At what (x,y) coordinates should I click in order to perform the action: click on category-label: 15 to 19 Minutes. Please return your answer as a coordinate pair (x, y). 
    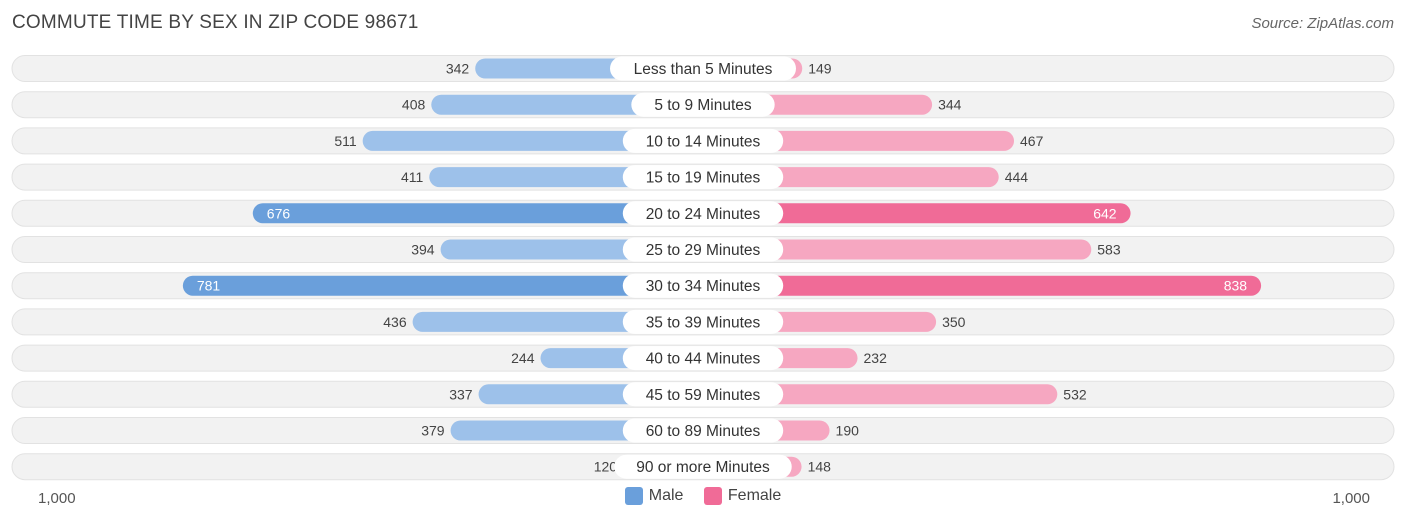
    Looking at the image, I should click on (703, 178).